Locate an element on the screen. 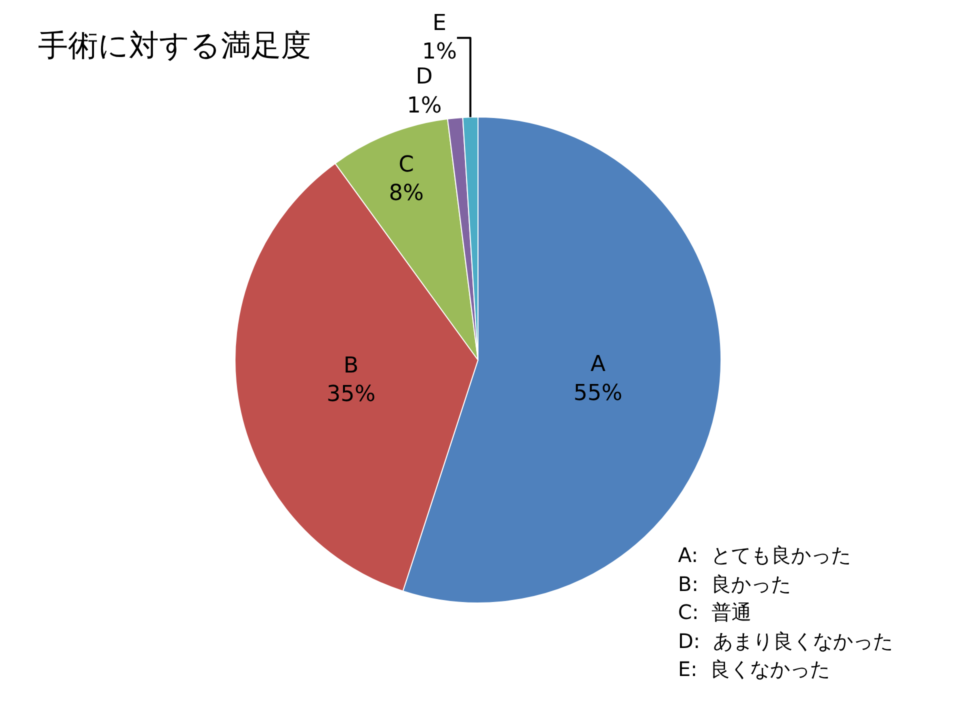 This screenshot has height=718, width=958. data-label: 8% is located at coordinates (406, 193).